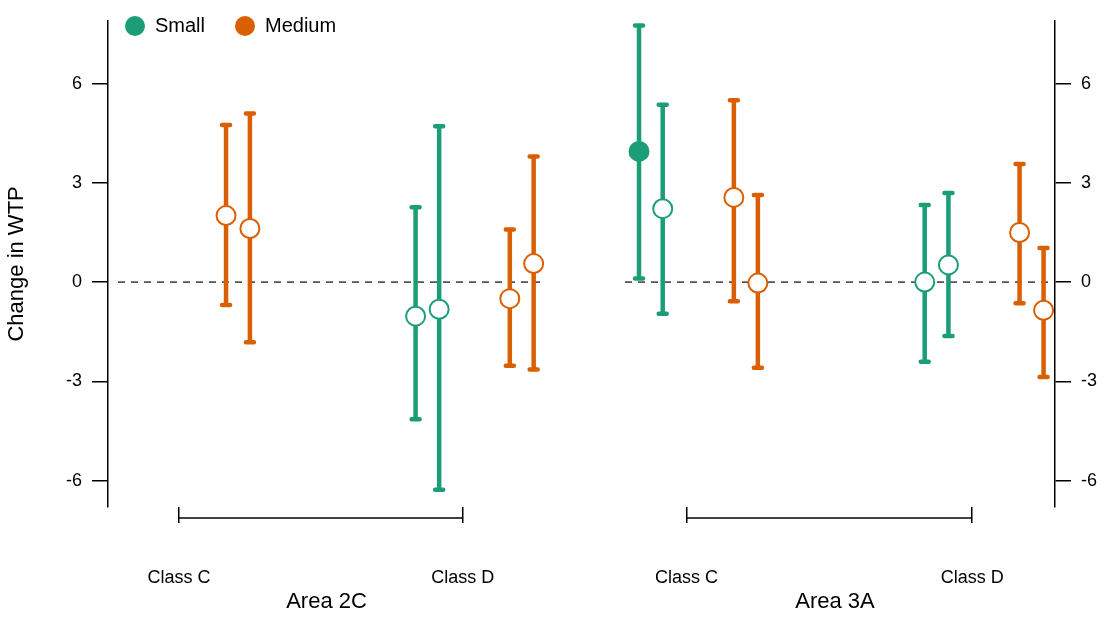 The width and height of the screenshot is (1119, 621). Describe the element at coordinates (835, 600) in the screenshot. I see `x-axis-title: Area 3A` at that location.